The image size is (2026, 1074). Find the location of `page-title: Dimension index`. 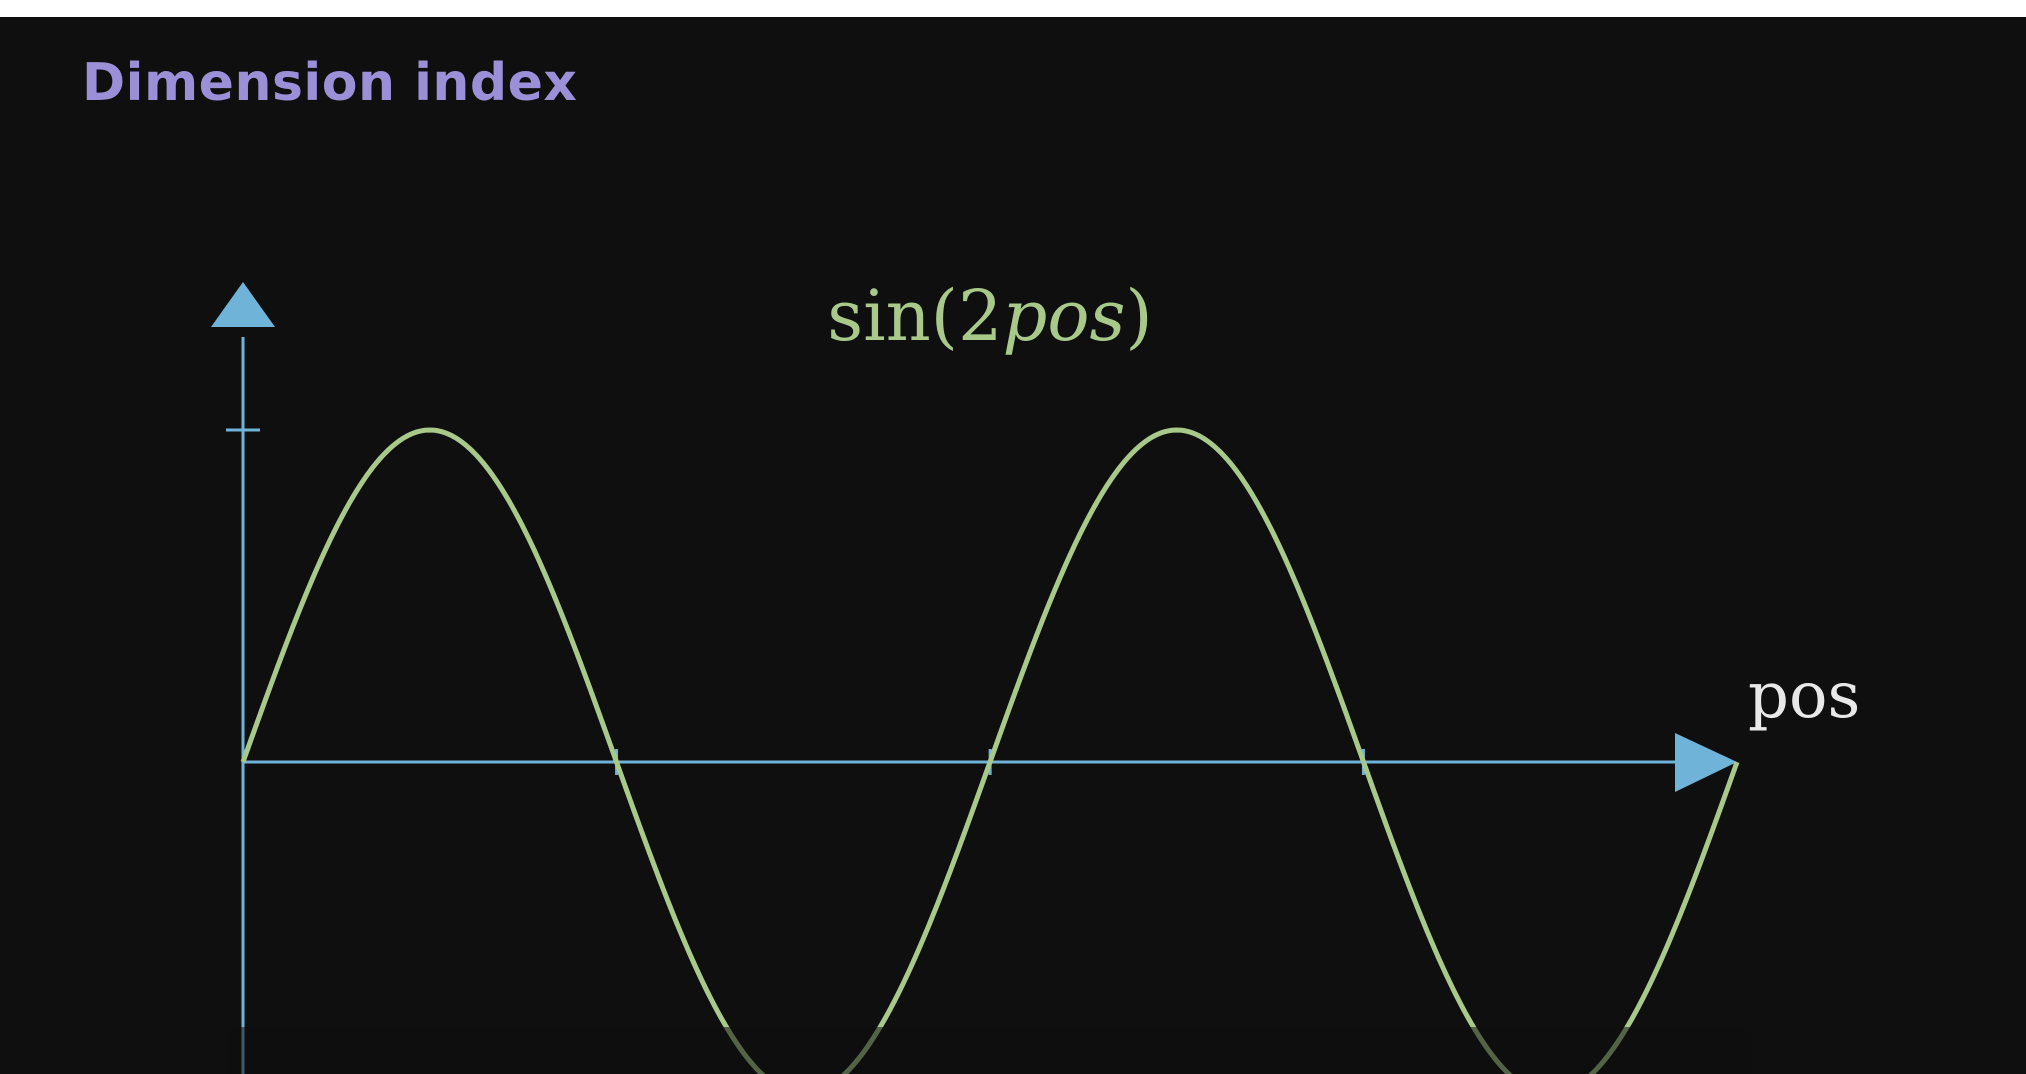

page-title: Dimension index is located at coordinates (330, 83).